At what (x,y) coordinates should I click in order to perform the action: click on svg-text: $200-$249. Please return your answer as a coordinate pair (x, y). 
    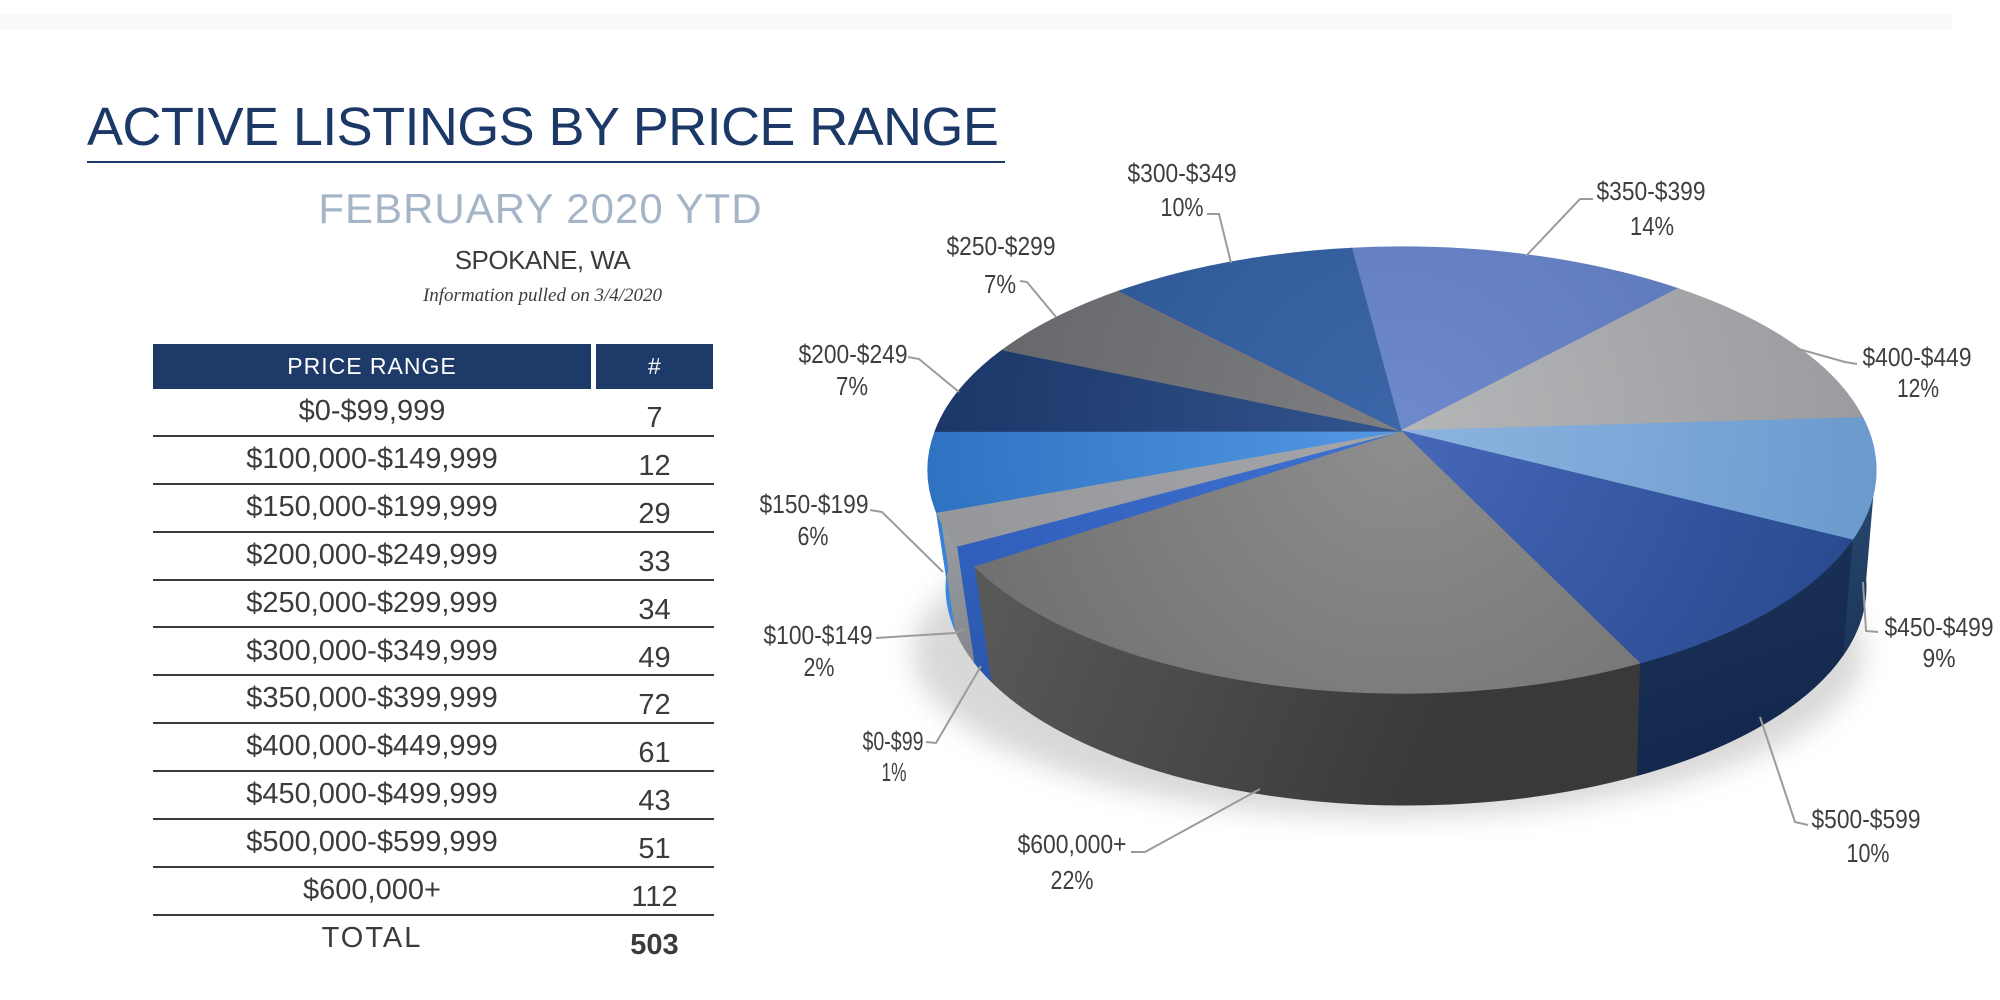
    Looking at the image, I should click on (853, 354).